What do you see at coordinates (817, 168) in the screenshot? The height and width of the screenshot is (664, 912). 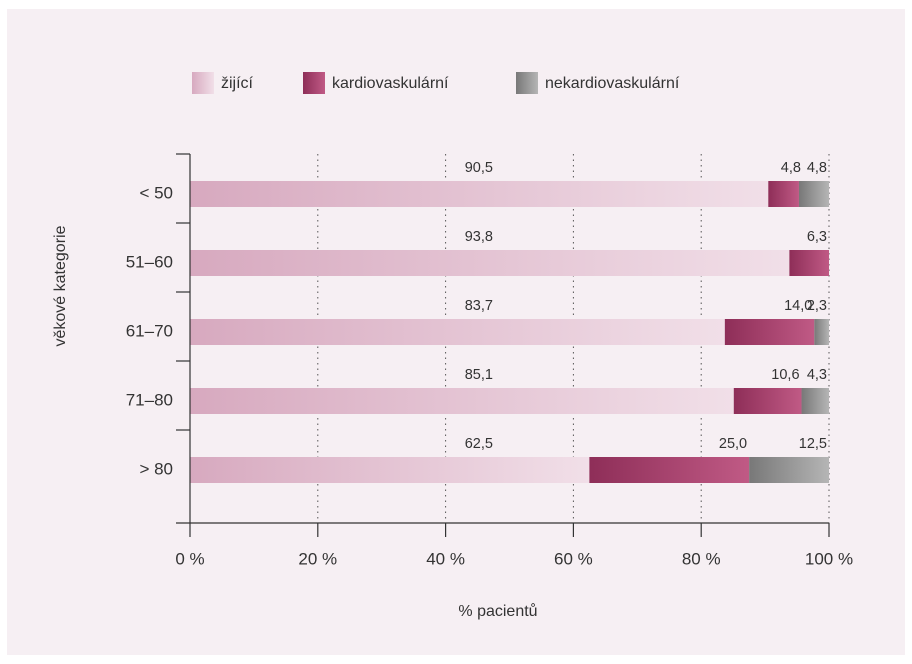 I see `data-label-nekardiovaskularni: 4,8` at bounding box center [817, 168].